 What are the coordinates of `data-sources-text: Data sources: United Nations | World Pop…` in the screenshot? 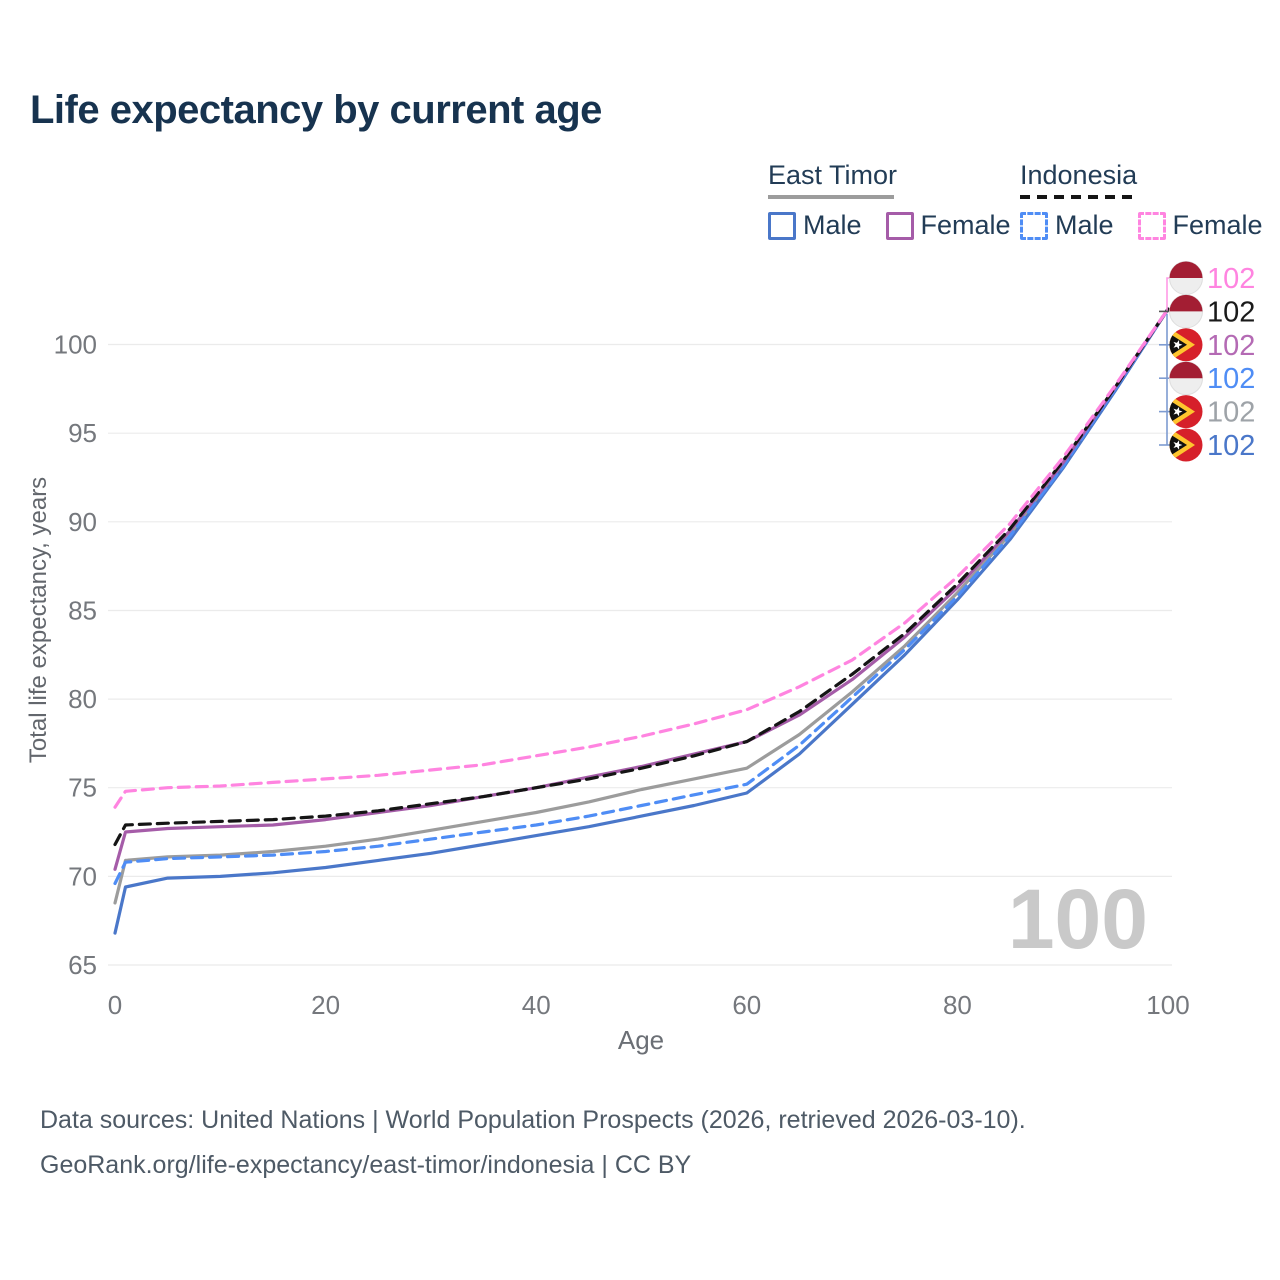 It's located at (533, 1120).